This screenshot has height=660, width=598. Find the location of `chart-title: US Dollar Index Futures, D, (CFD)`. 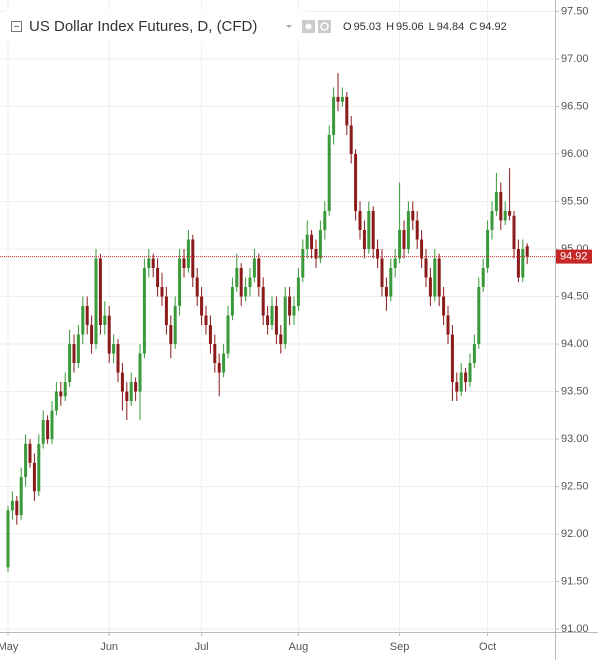

chart-title: US Dollar Index Futures, D, (CFD) is located at coordinates (143, 26).